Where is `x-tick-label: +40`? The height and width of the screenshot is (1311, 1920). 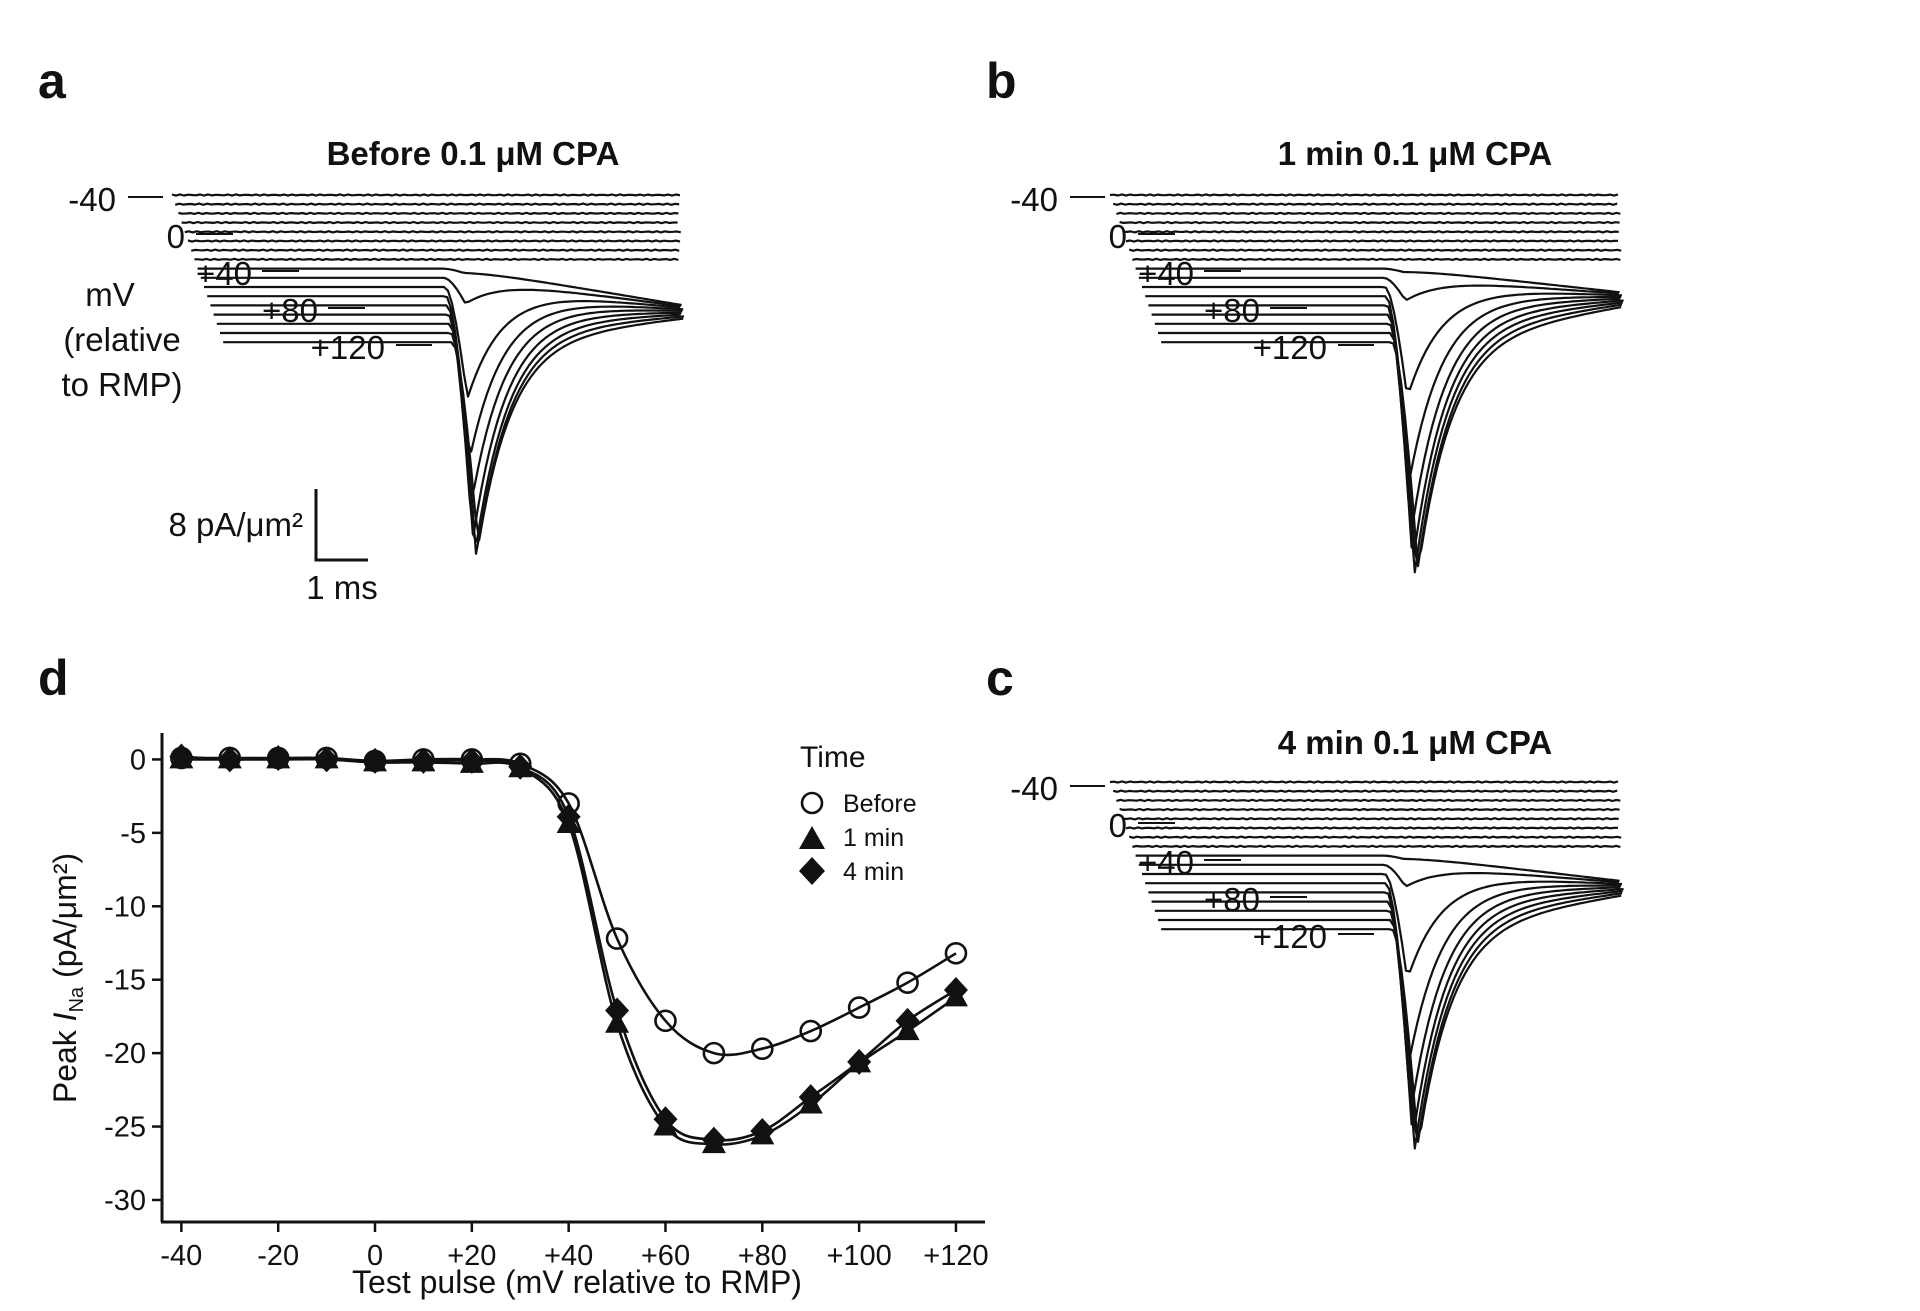 x-tick-label: +40 is located at coordinates (568, 1256).